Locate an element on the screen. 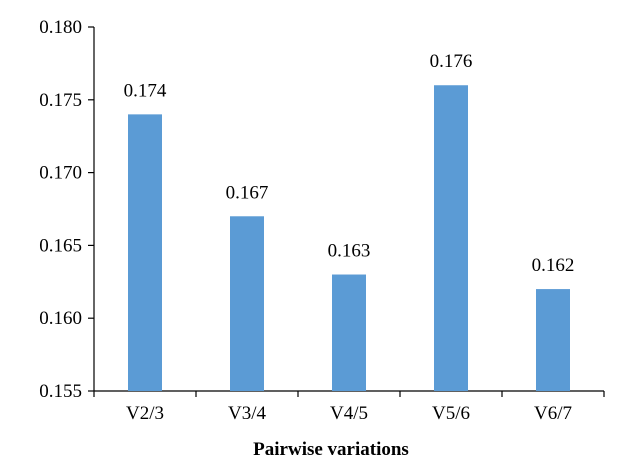 This screenshot has height=460, width=619. data-label: 0.174 is located at coordinates (145, 90).